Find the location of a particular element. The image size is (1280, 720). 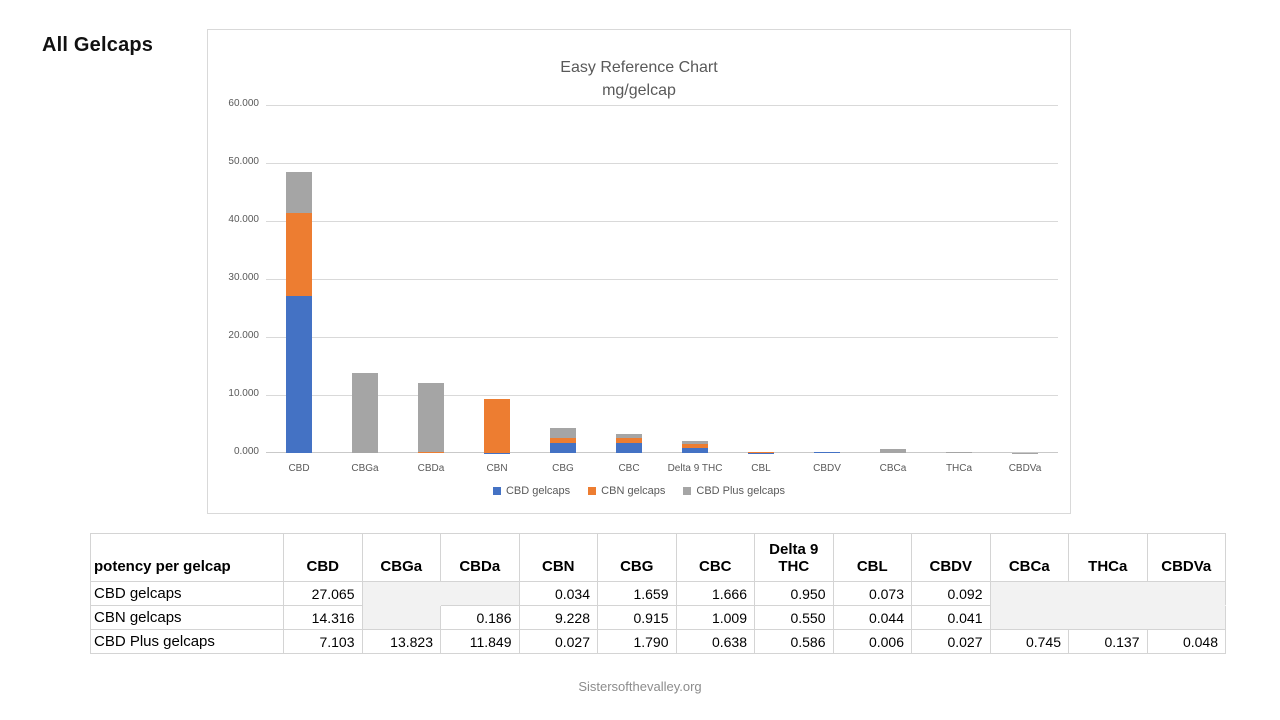

x-axis-line is located at coordinates (662, 452).